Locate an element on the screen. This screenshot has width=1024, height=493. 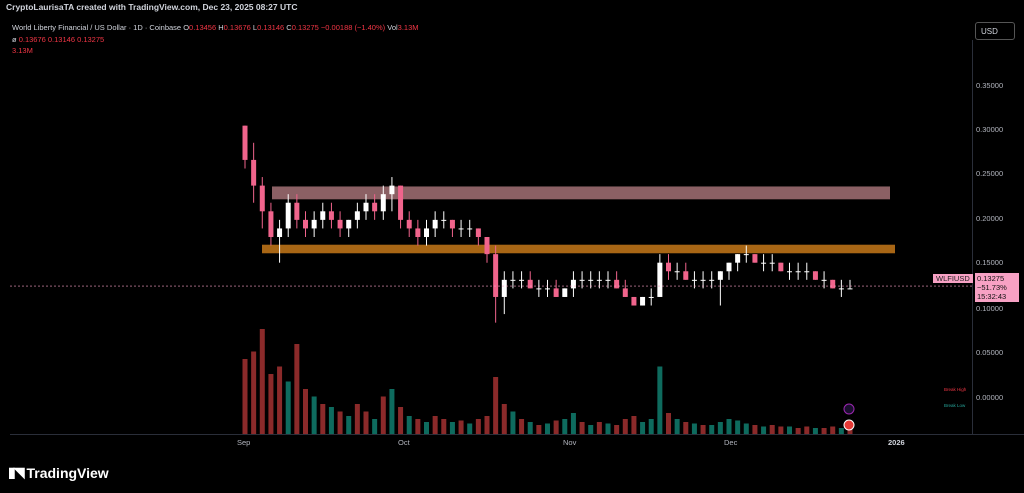
price-tick: 0.30000 is located at coordinates (990, 129).